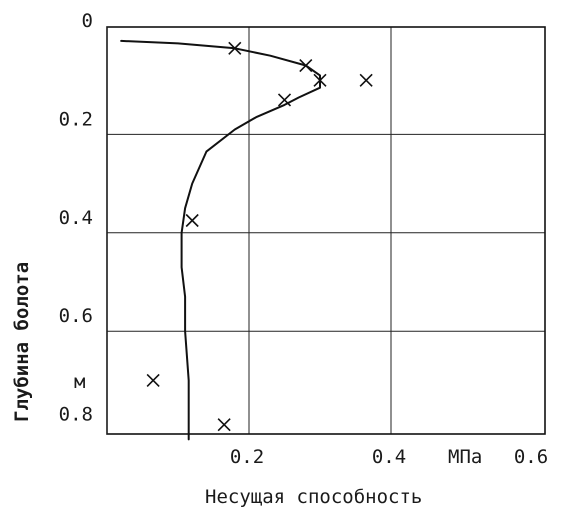 Image resolution: width=578 pixels, height=514 pixels. I want to click on y-tick-label: 0.2, so click(76, 119).